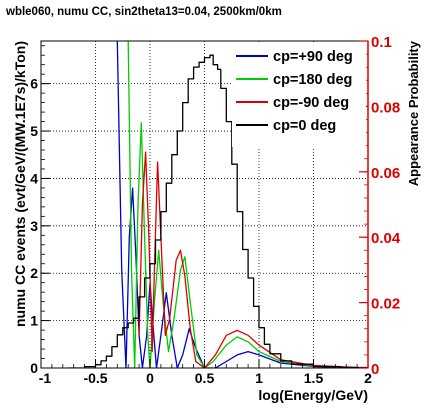  I want to click on y-tick-label: 1, so click(34, 321).